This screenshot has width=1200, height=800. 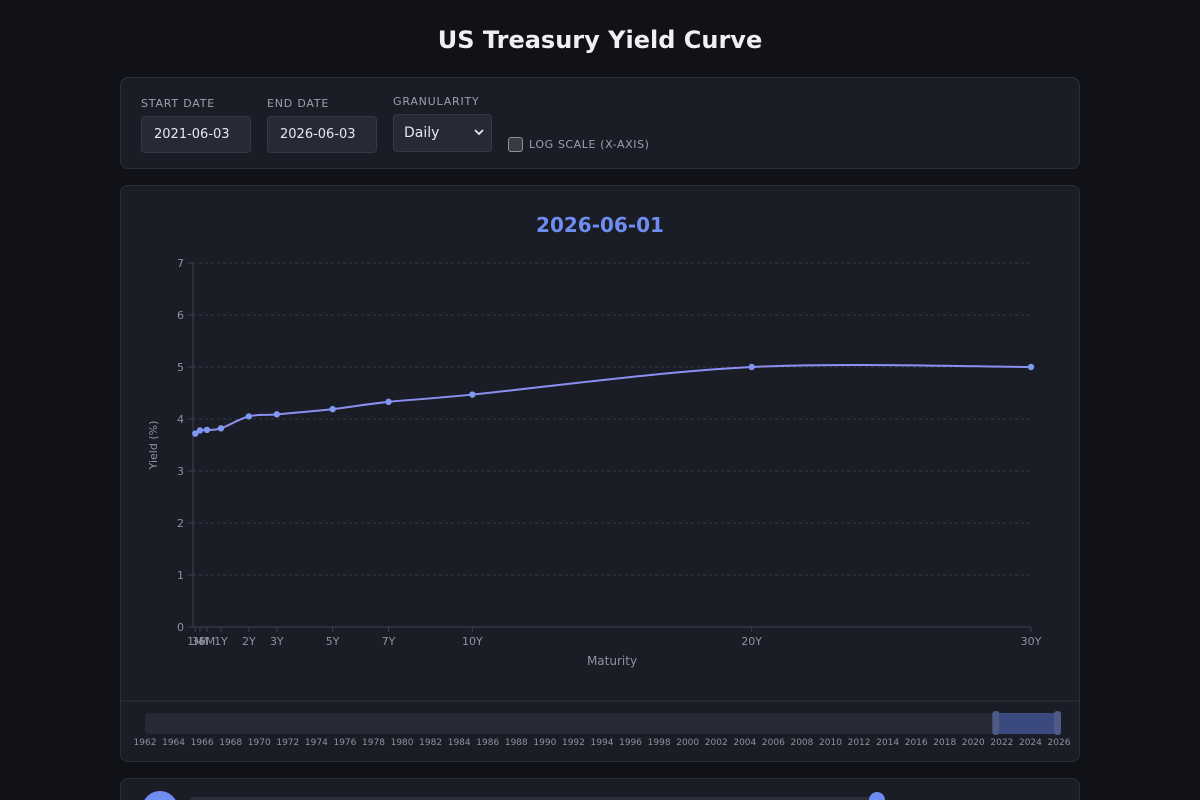 What do you see at coordinates (180, 627) in the screenshot?
I see `y-tick-label: 0` at bounding box center [180, 627].